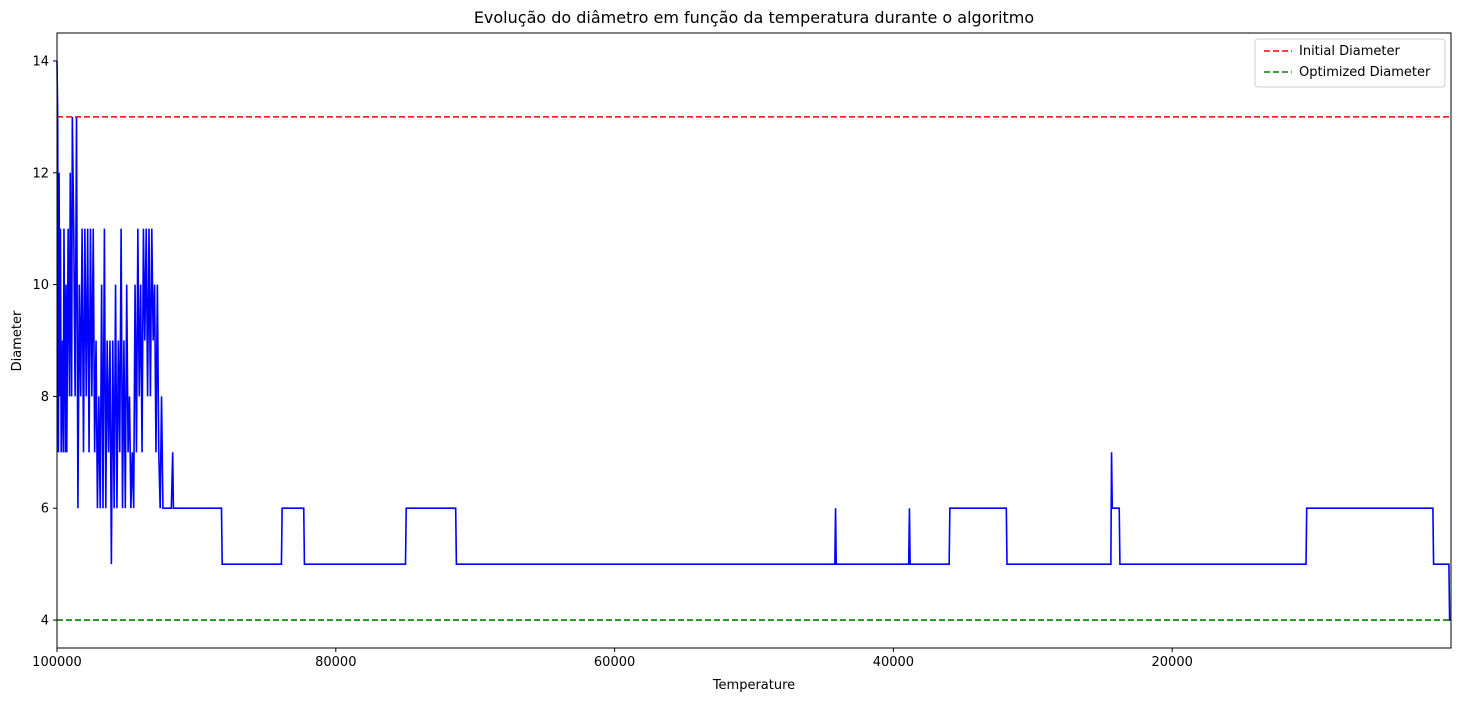  What do you see at coordinates (1365, 72) in the screenshot?
I see `legend-label-optimized: Optimized Diameter` at bounding box center [1365, 72].